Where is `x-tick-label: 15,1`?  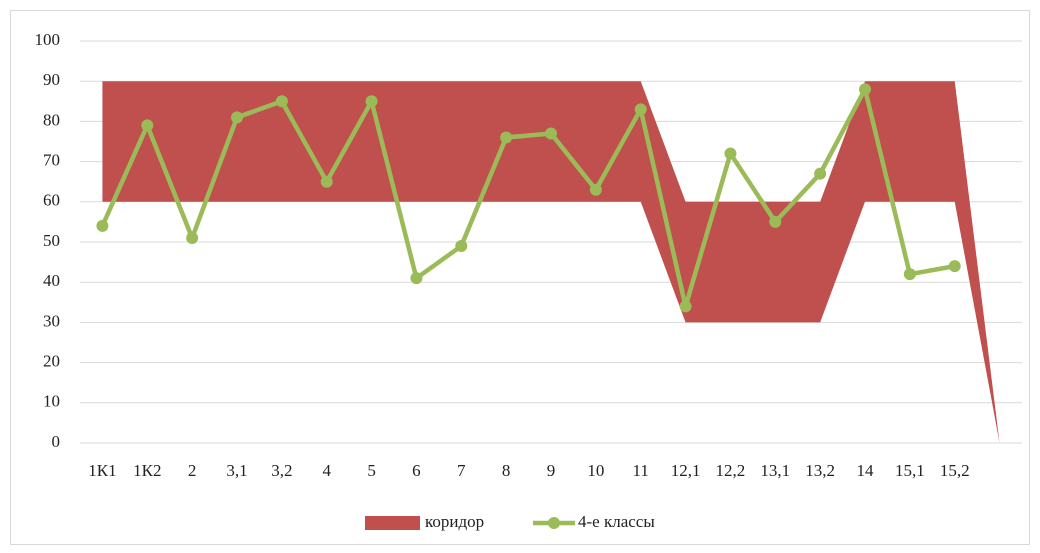
x-tick-label: 15,1 is located at coordinates (910, 470).